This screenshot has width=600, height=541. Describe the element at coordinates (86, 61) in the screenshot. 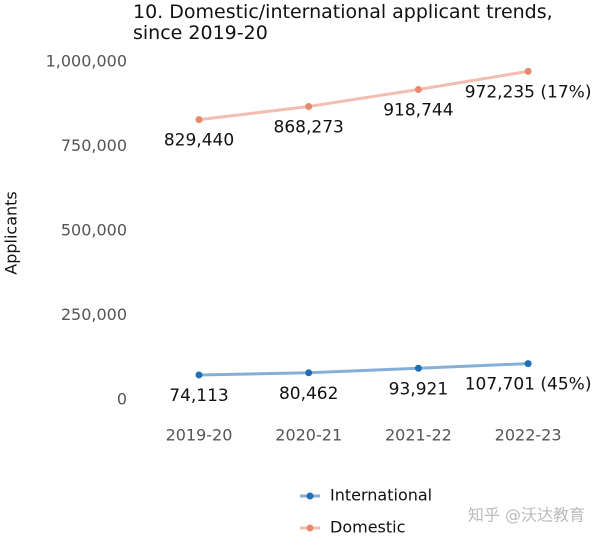

I see `y-tick-label: 1,000,000` at that location.